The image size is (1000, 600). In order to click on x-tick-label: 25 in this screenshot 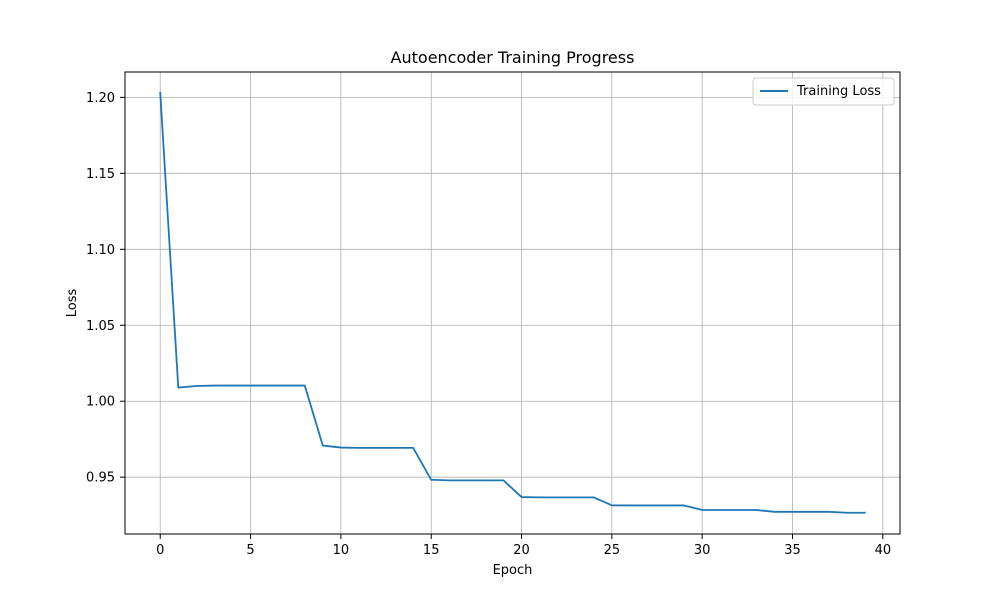, I will do `click(612, 550)`.